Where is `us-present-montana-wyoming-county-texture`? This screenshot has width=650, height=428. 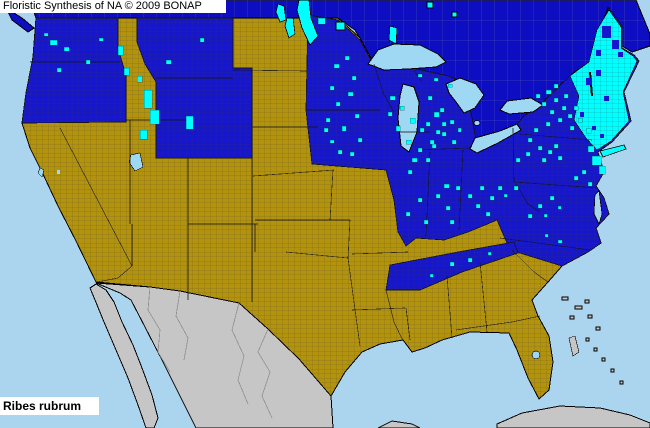
us-present-montana-wyoming-county-texture is located at coordinates (194, 88).